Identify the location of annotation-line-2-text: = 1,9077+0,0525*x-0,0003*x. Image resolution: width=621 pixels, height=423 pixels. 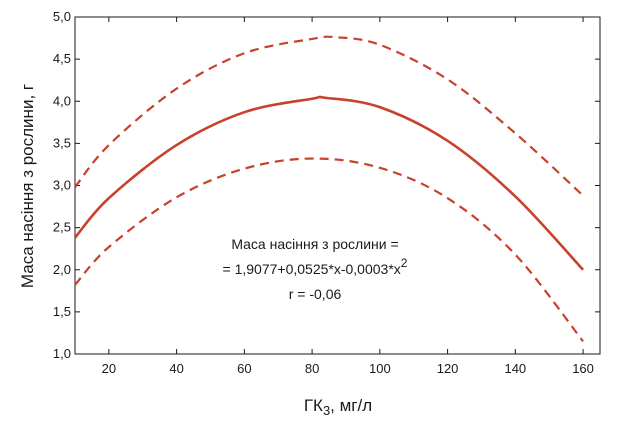
(312, 269).